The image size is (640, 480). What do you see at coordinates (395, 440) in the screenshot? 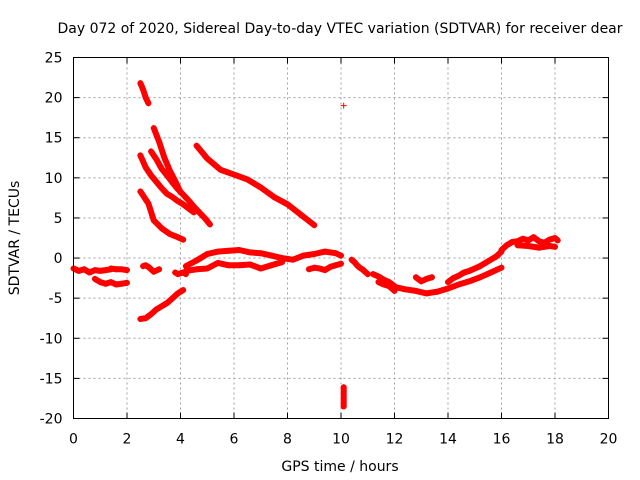
I see `x-tick-label: 12` at bounding box center [395, 440].